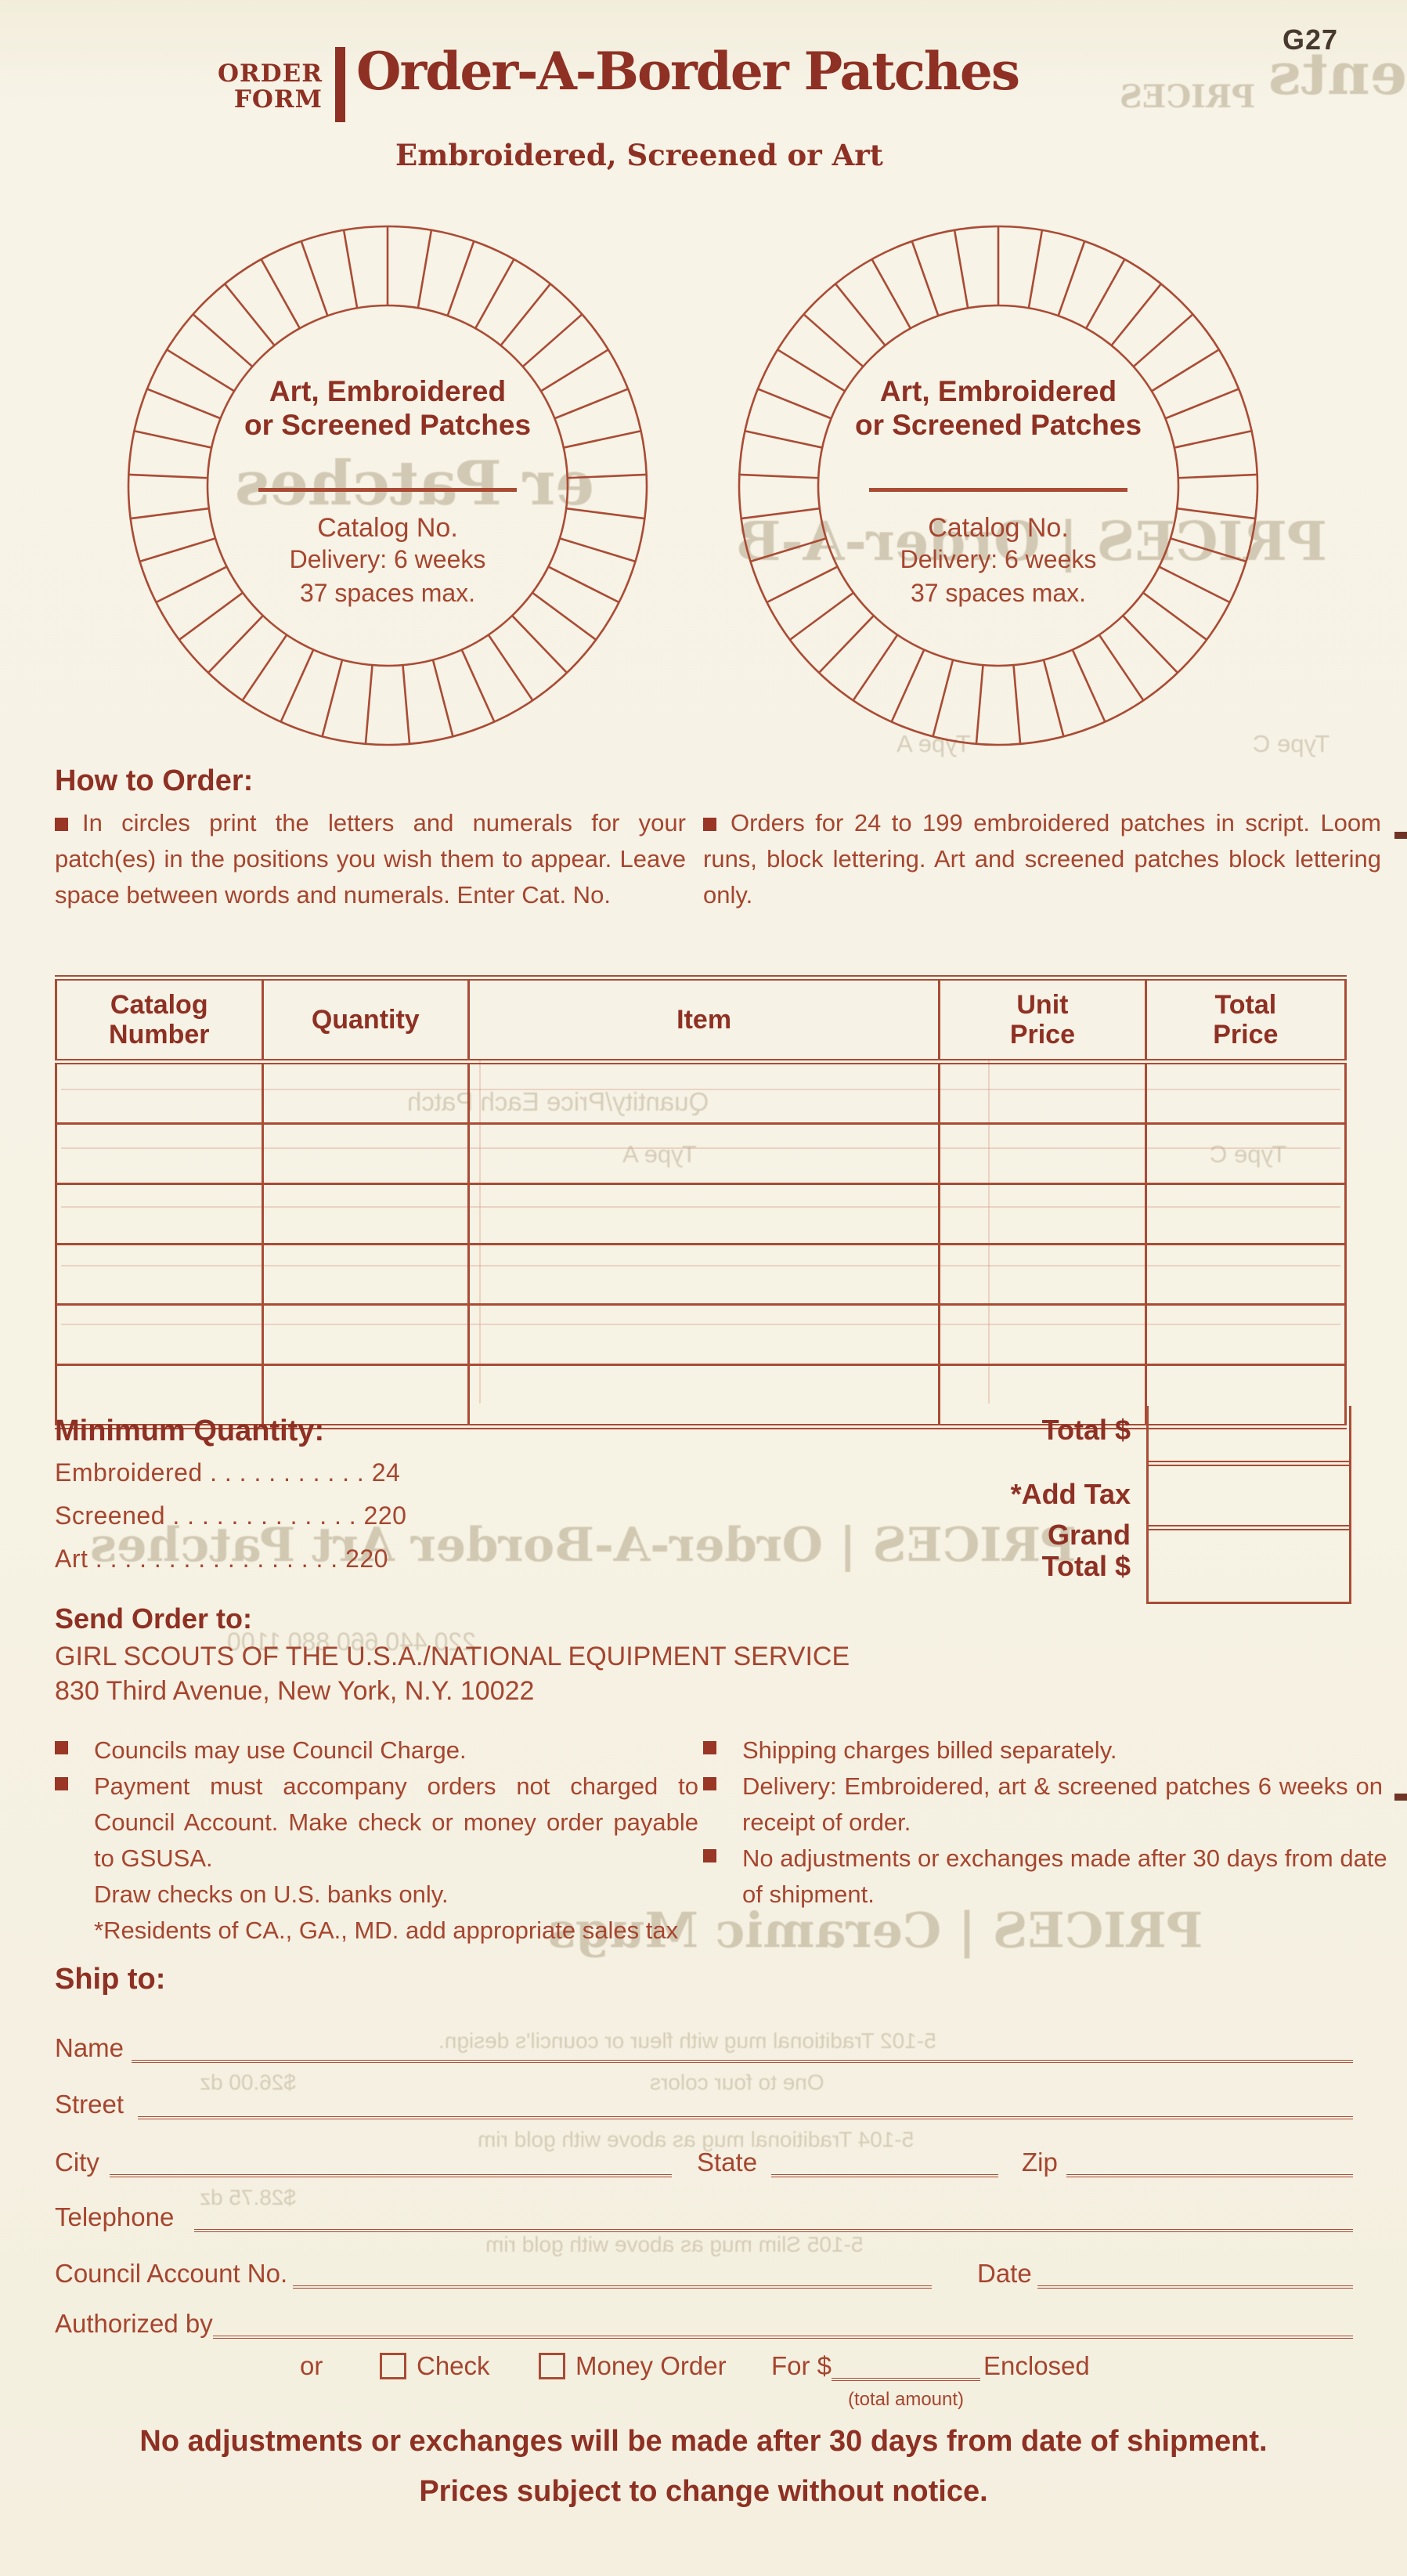 The height and width of the screenshot is (2576, 1407). Describe the element at coordinates (154, 780) in the screenshot. I see `how-to-order-heading: How to Order:` at that location.